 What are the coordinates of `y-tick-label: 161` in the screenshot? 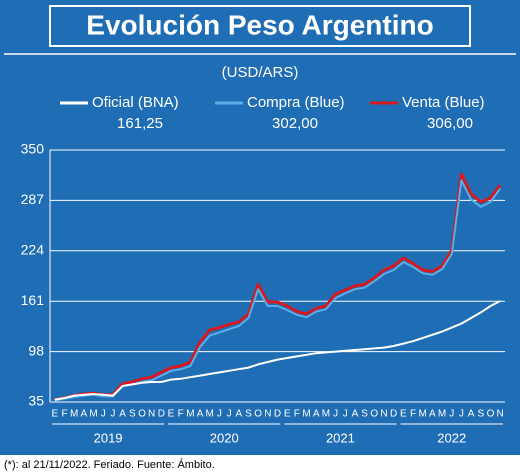 It's located at (33, 300).